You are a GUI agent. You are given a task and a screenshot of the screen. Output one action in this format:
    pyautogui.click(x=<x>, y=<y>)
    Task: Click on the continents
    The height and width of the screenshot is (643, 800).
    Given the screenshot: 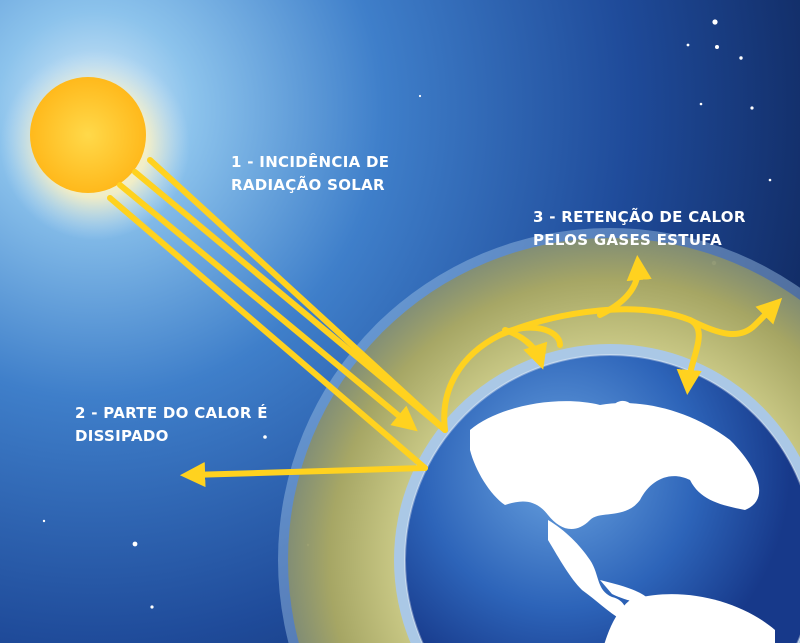 What is the action you would take?
    pyautogui.click(x=622, y=521)
    